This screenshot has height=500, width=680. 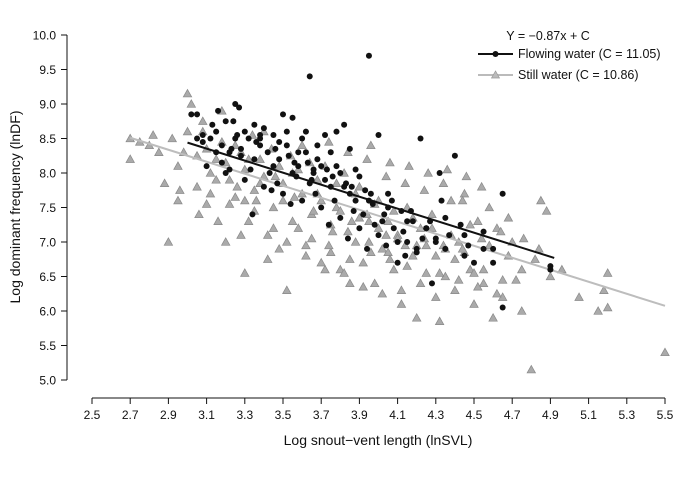 I want to click on y-axis-tick-label: 9.0, so click(x=47, y=105).